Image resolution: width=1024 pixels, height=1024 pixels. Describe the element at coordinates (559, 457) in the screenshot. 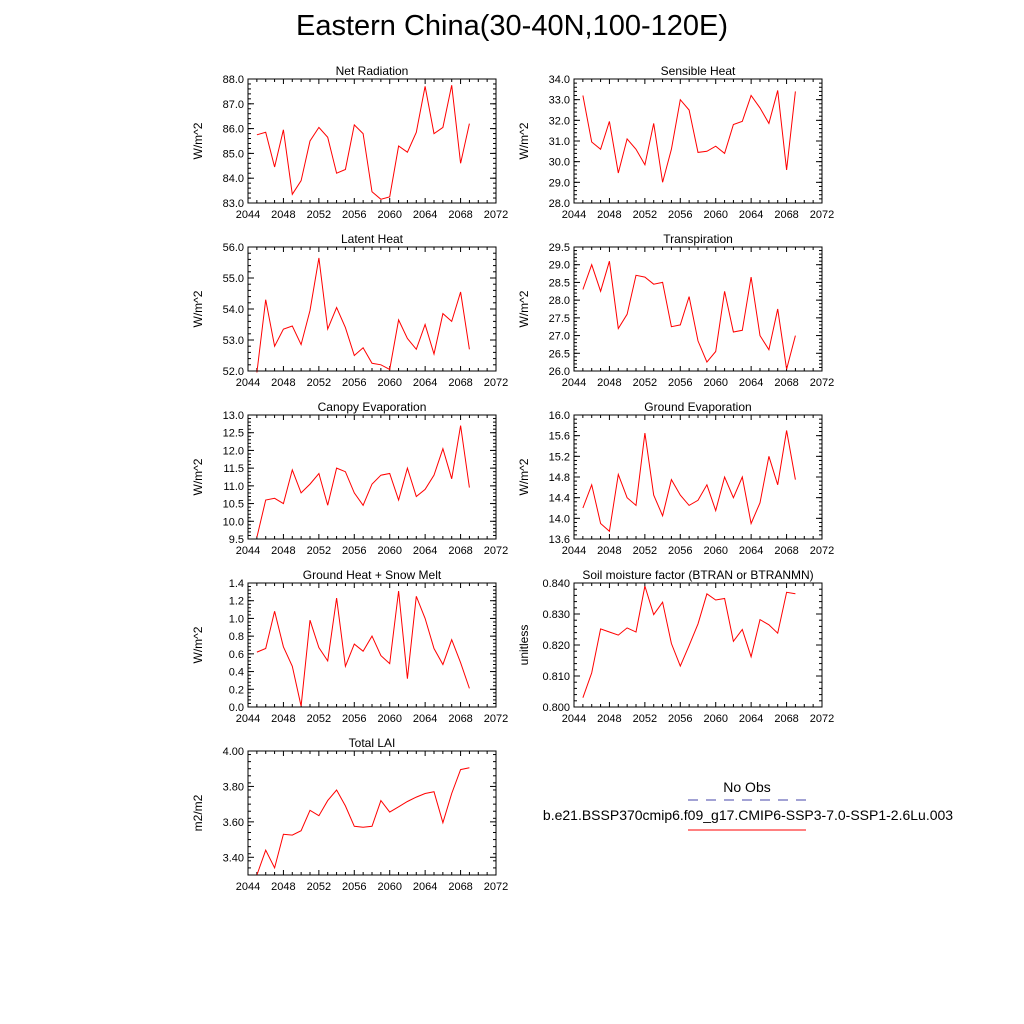

I see `y-tick-label: 15.2` at that location.